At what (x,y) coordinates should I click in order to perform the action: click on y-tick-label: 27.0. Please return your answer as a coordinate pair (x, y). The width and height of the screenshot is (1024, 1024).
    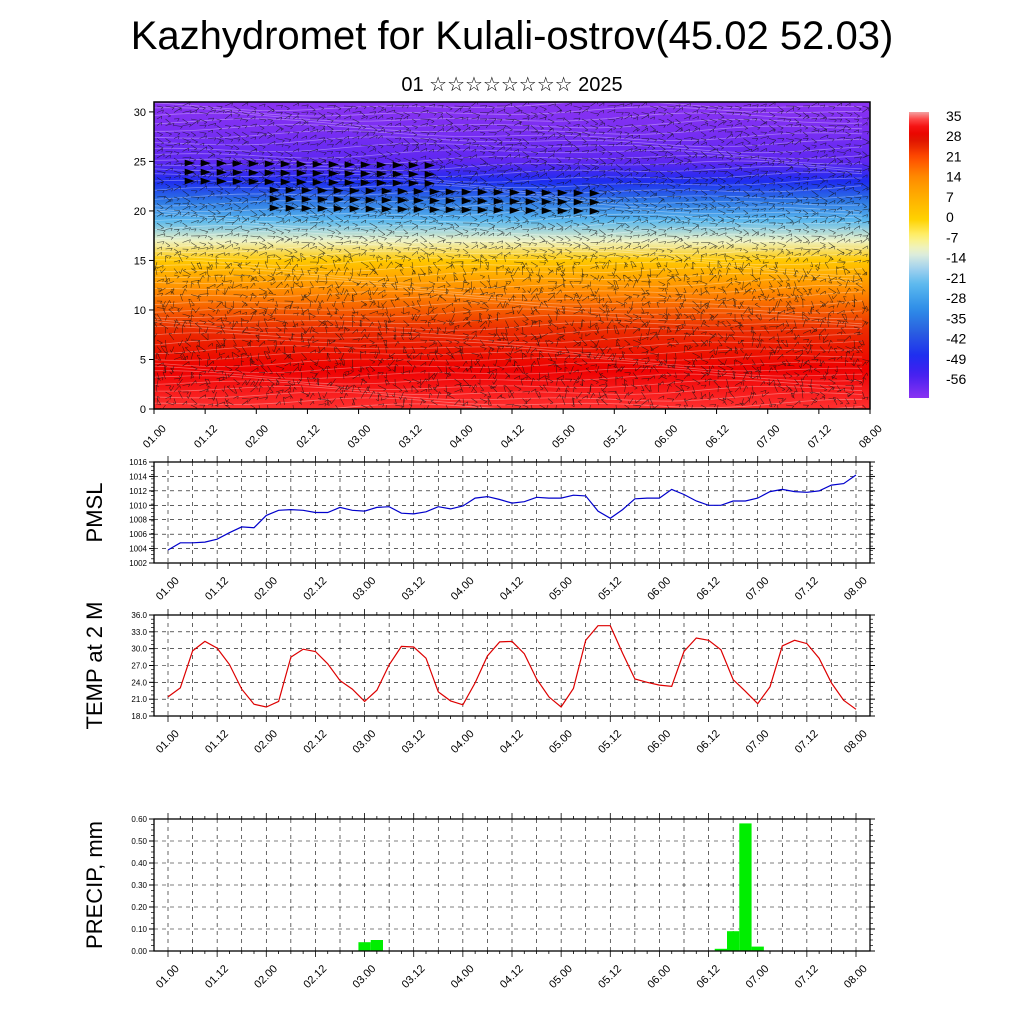
    Looking at the image, I should click on (139, 666).